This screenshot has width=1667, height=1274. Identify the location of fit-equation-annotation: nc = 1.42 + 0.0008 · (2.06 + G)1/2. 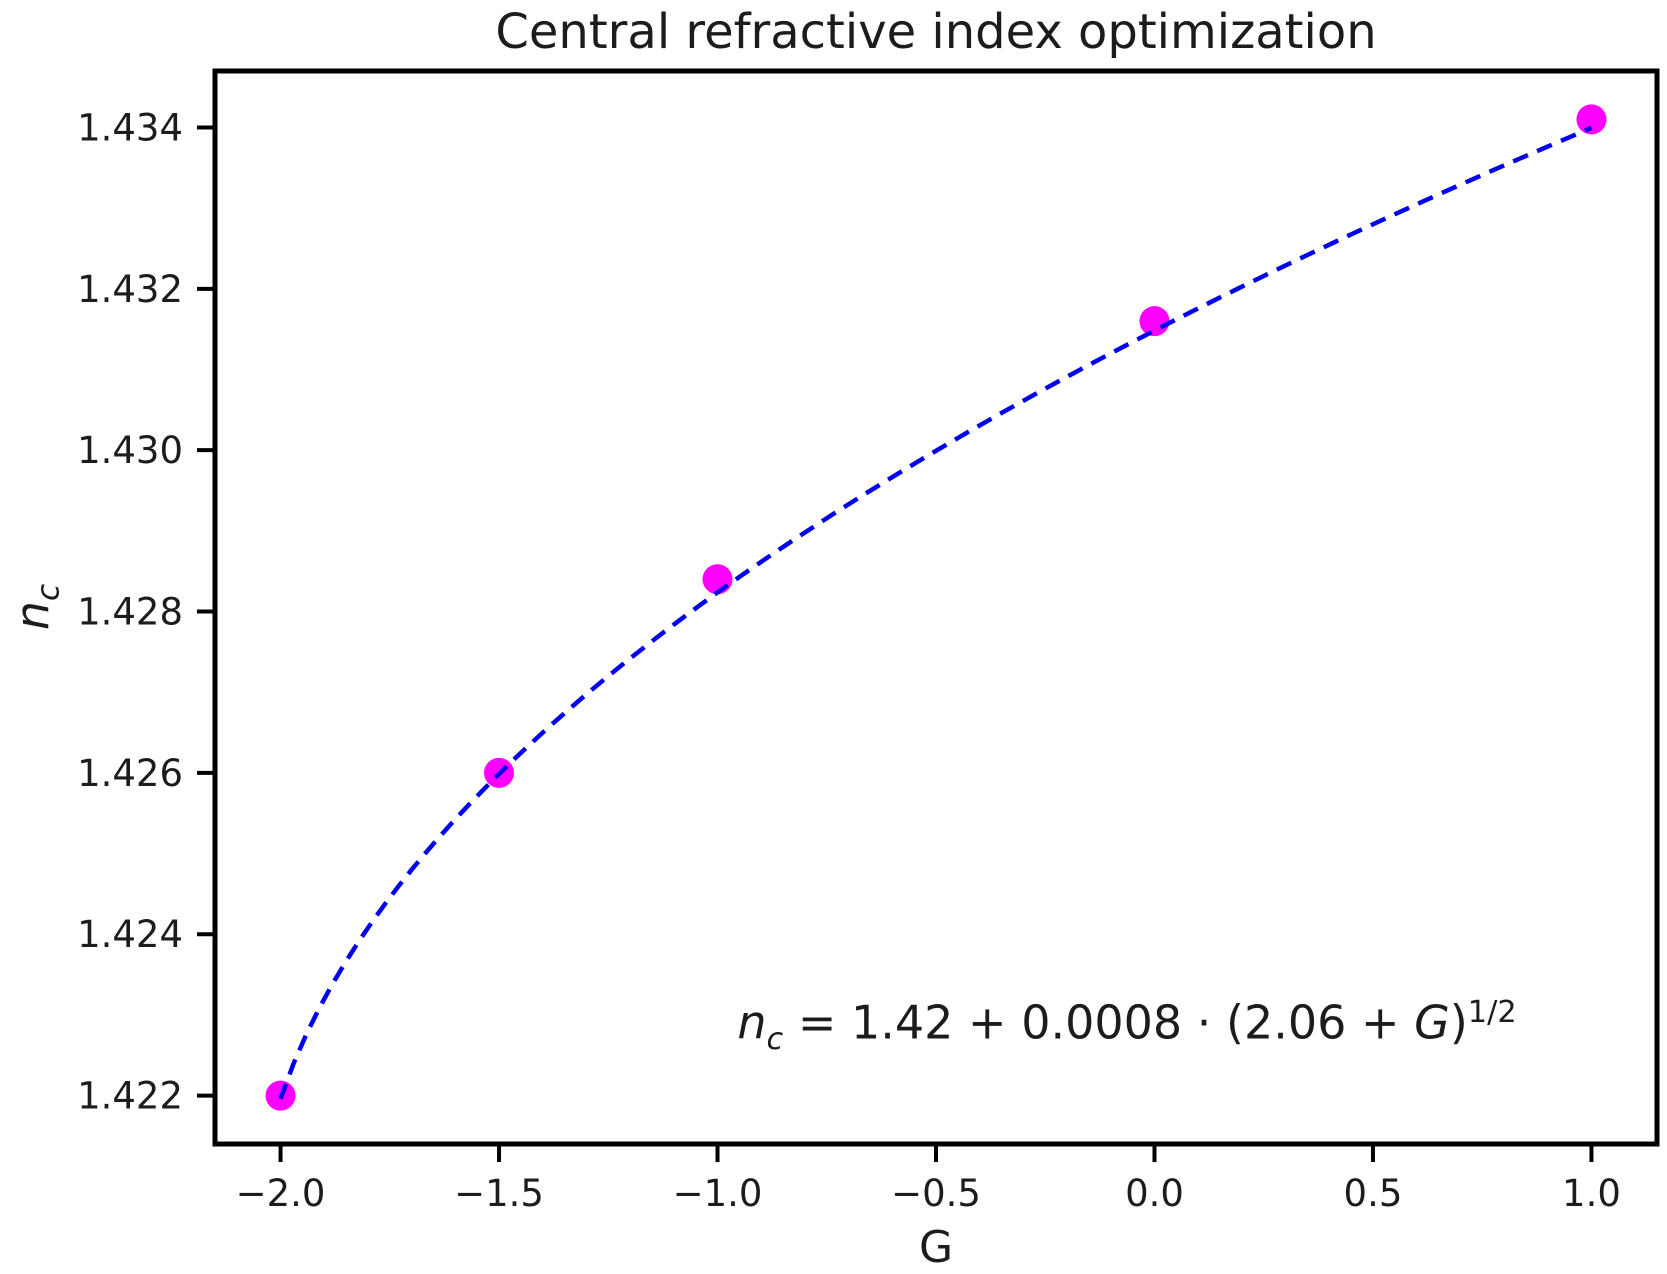
(1126, 1026).